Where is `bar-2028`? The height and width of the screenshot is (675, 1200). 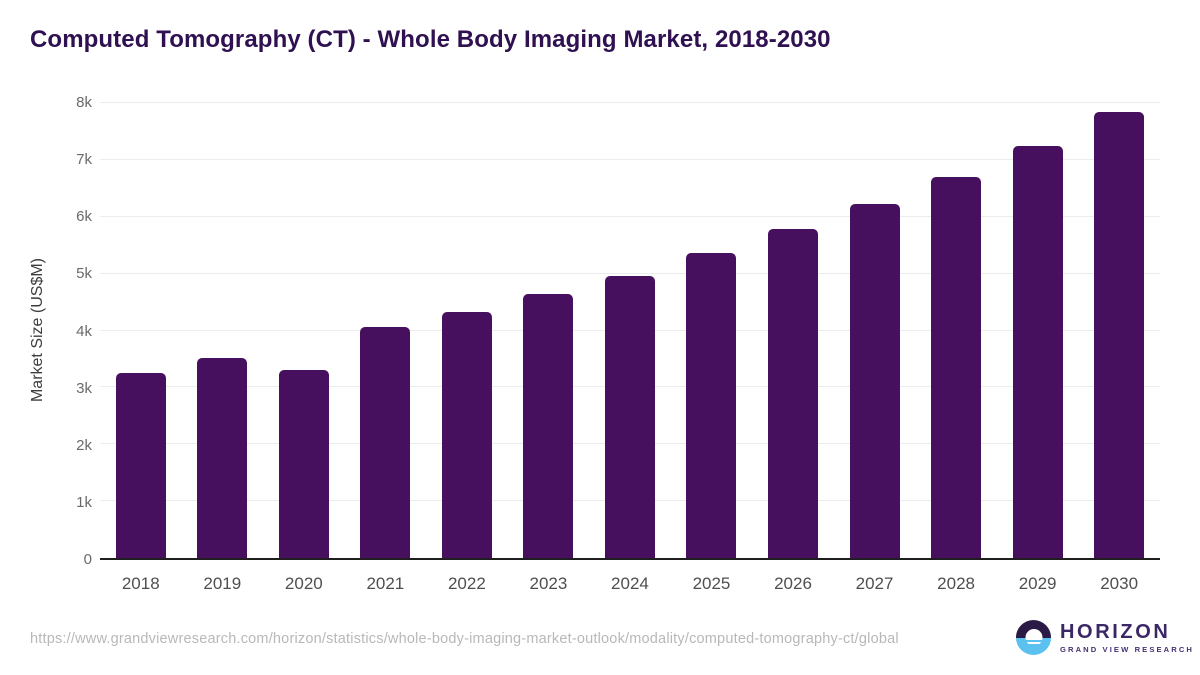 bar-2028 is located at coordinates (956, 367).